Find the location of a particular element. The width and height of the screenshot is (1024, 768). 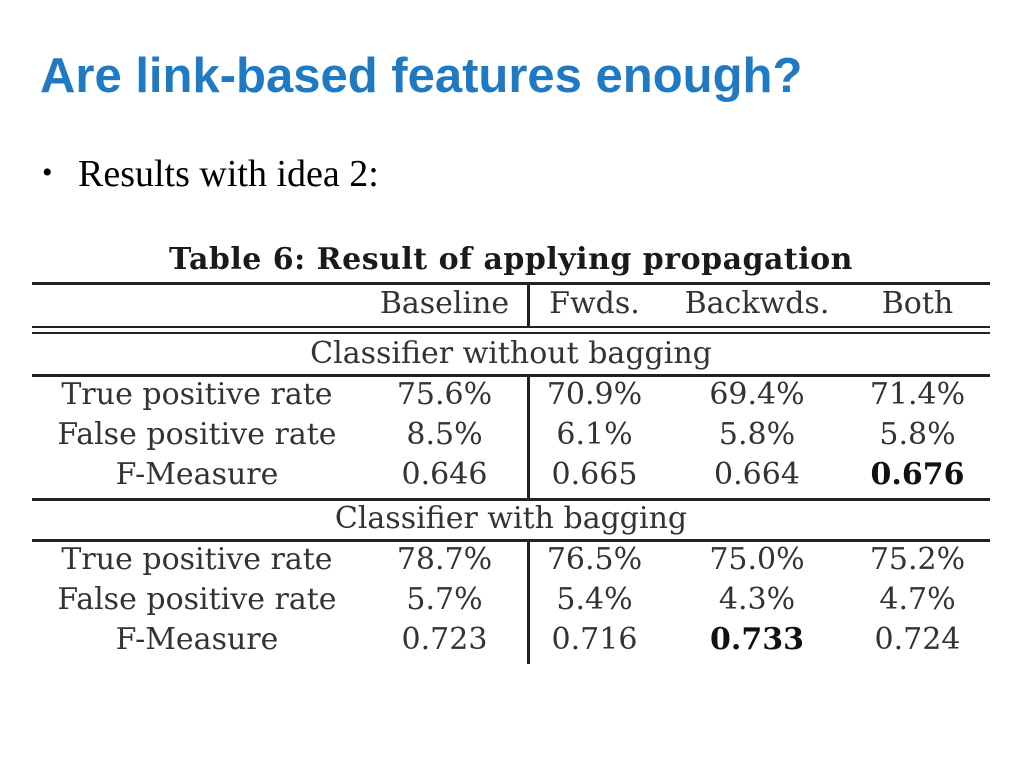

group-2-rule is located at coordinates (511, 540).